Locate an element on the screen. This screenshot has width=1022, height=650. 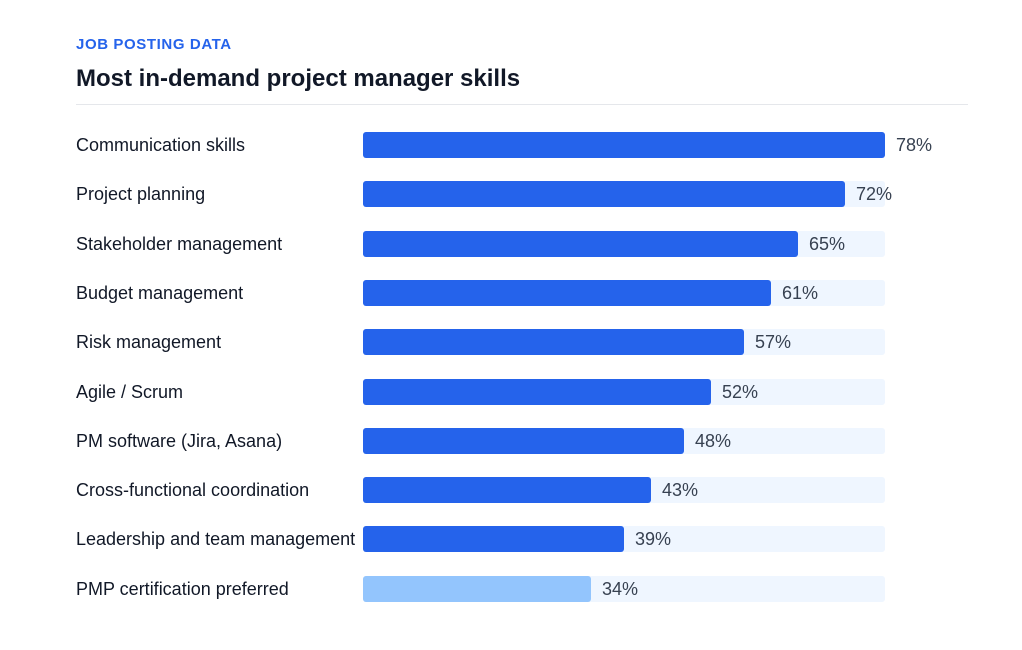
bar-category-label: PMP certification preferred is located at coordinates (182, 589).